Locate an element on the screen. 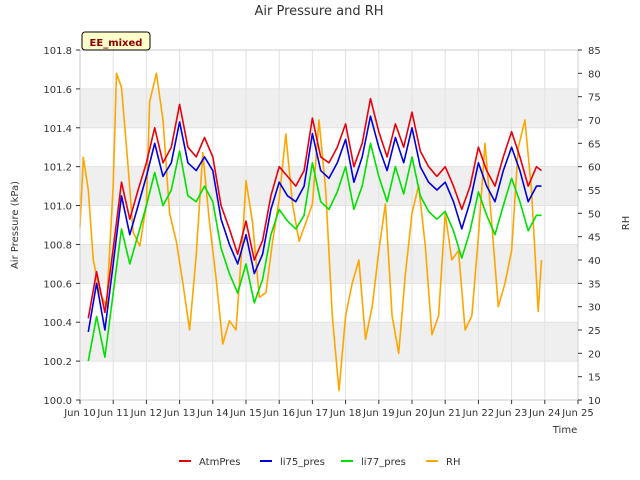  y2-tick-label: 35 is located at coordinates (594, 284).